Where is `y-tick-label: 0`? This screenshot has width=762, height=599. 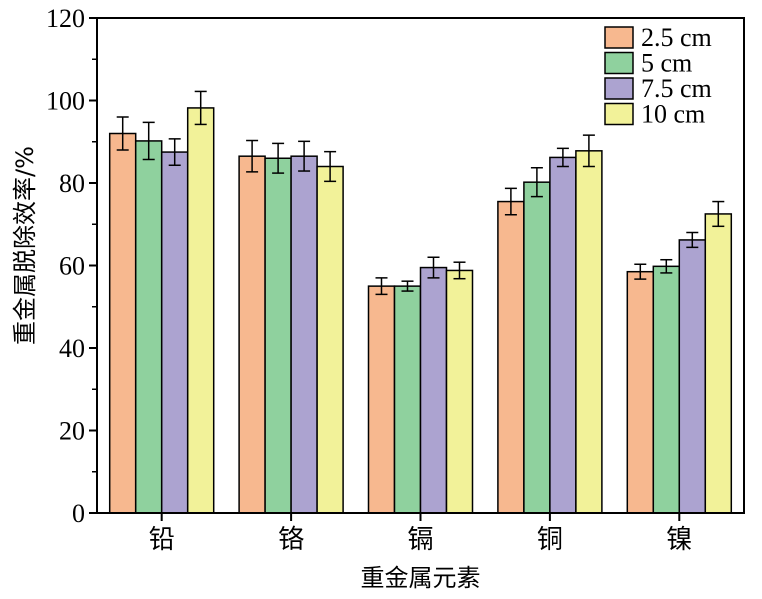 y-tick-label: 0 is located at coordinates (78, 513).